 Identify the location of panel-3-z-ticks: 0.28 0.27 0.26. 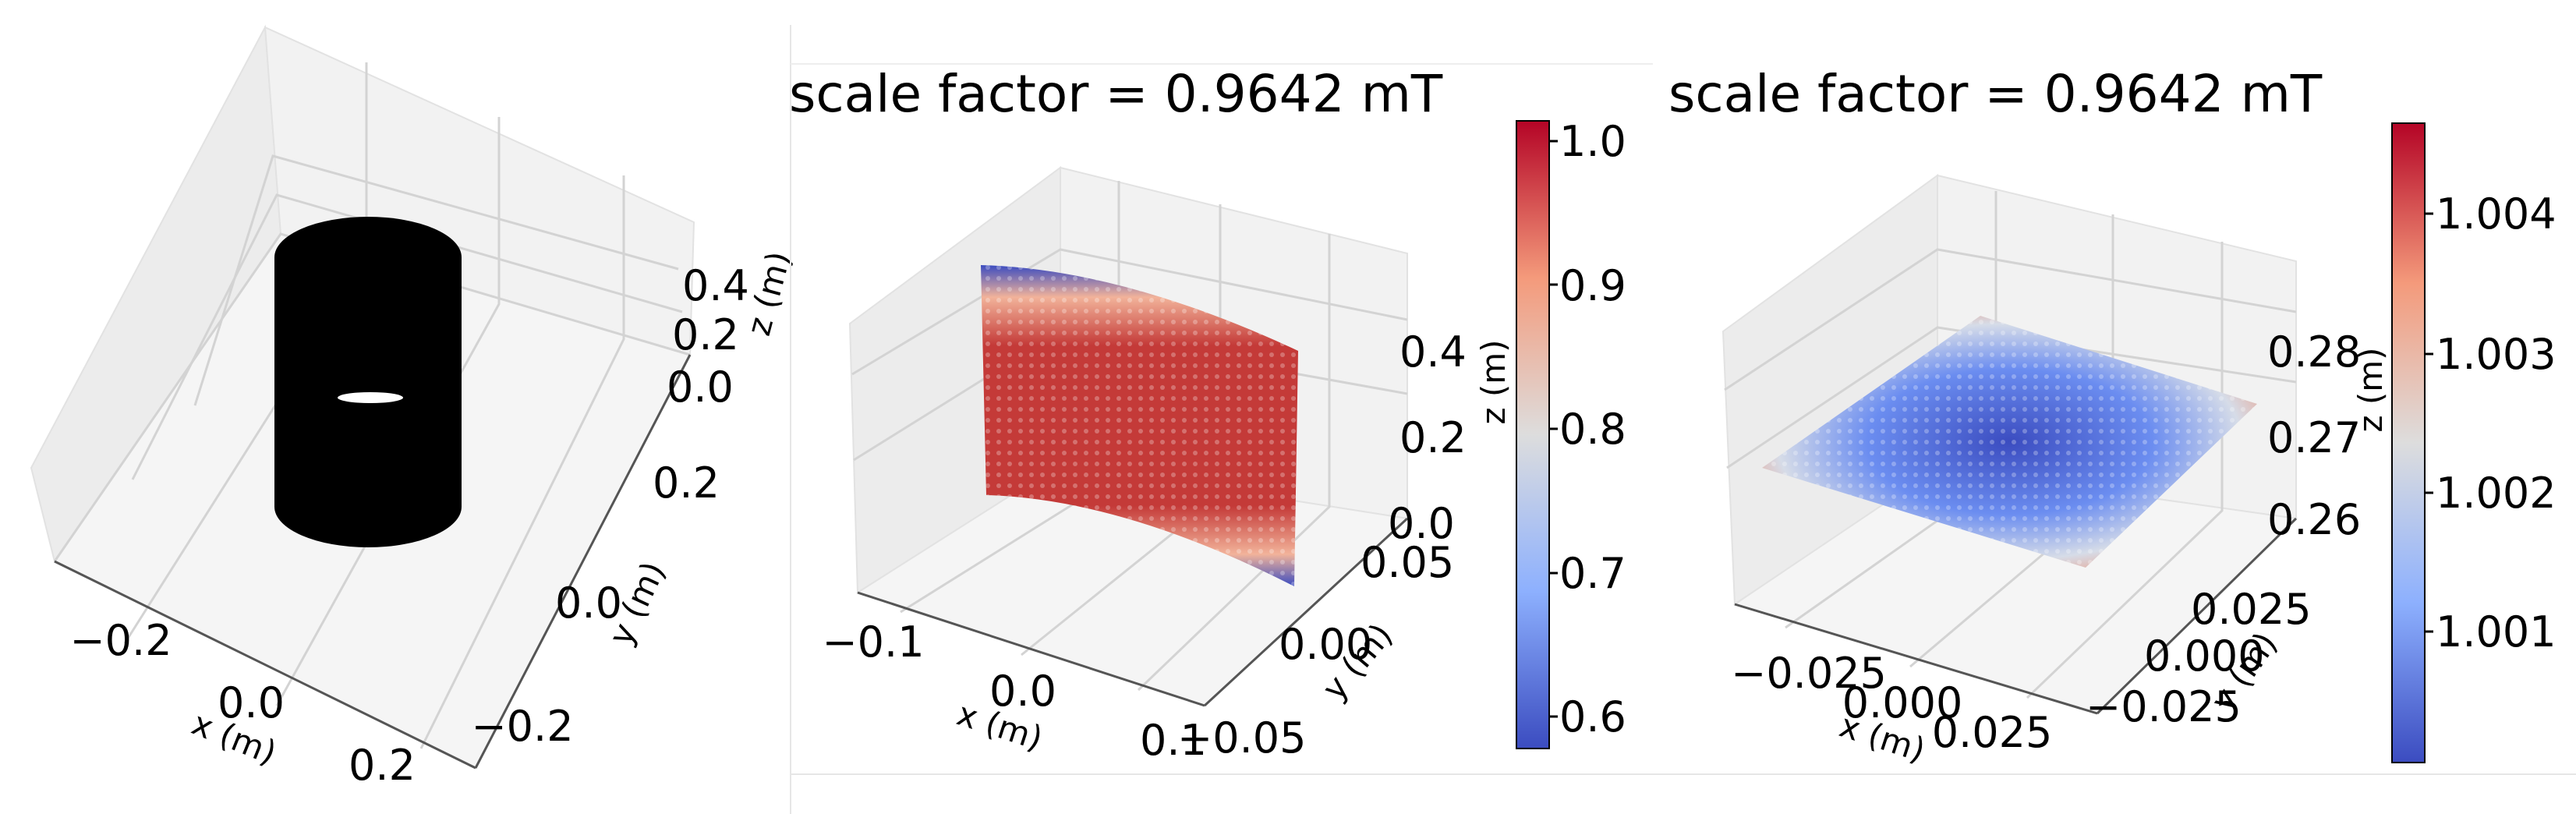
(2314, 435).